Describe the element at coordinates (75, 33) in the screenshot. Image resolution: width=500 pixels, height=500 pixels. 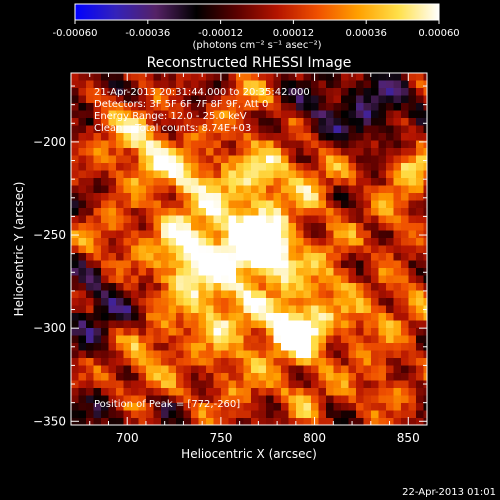
I see `colorbar-tick-label: -0.00060` at that location.